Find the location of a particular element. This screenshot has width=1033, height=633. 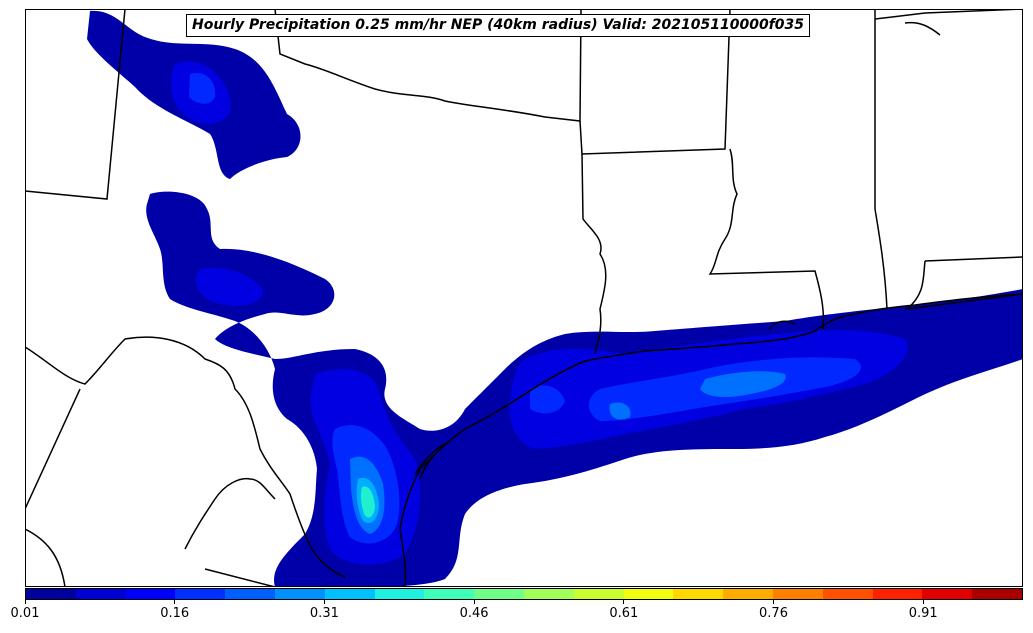

colorbar is located at coordinates (524, 594).